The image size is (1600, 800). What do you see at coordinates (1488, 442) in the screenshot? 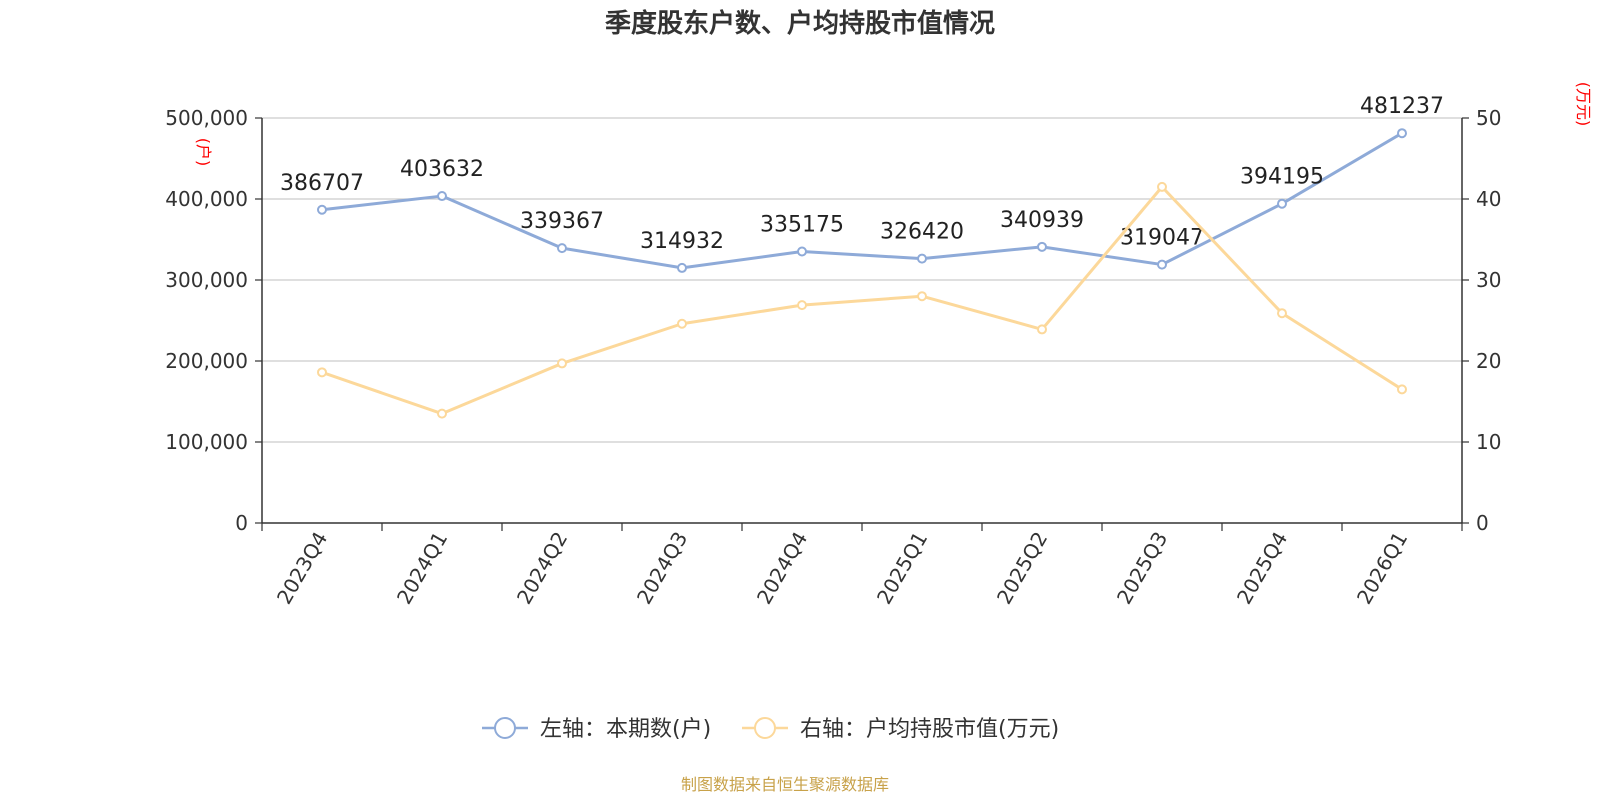
I see `y-right-tick-label: 10` at bounding box center [1488, 442].